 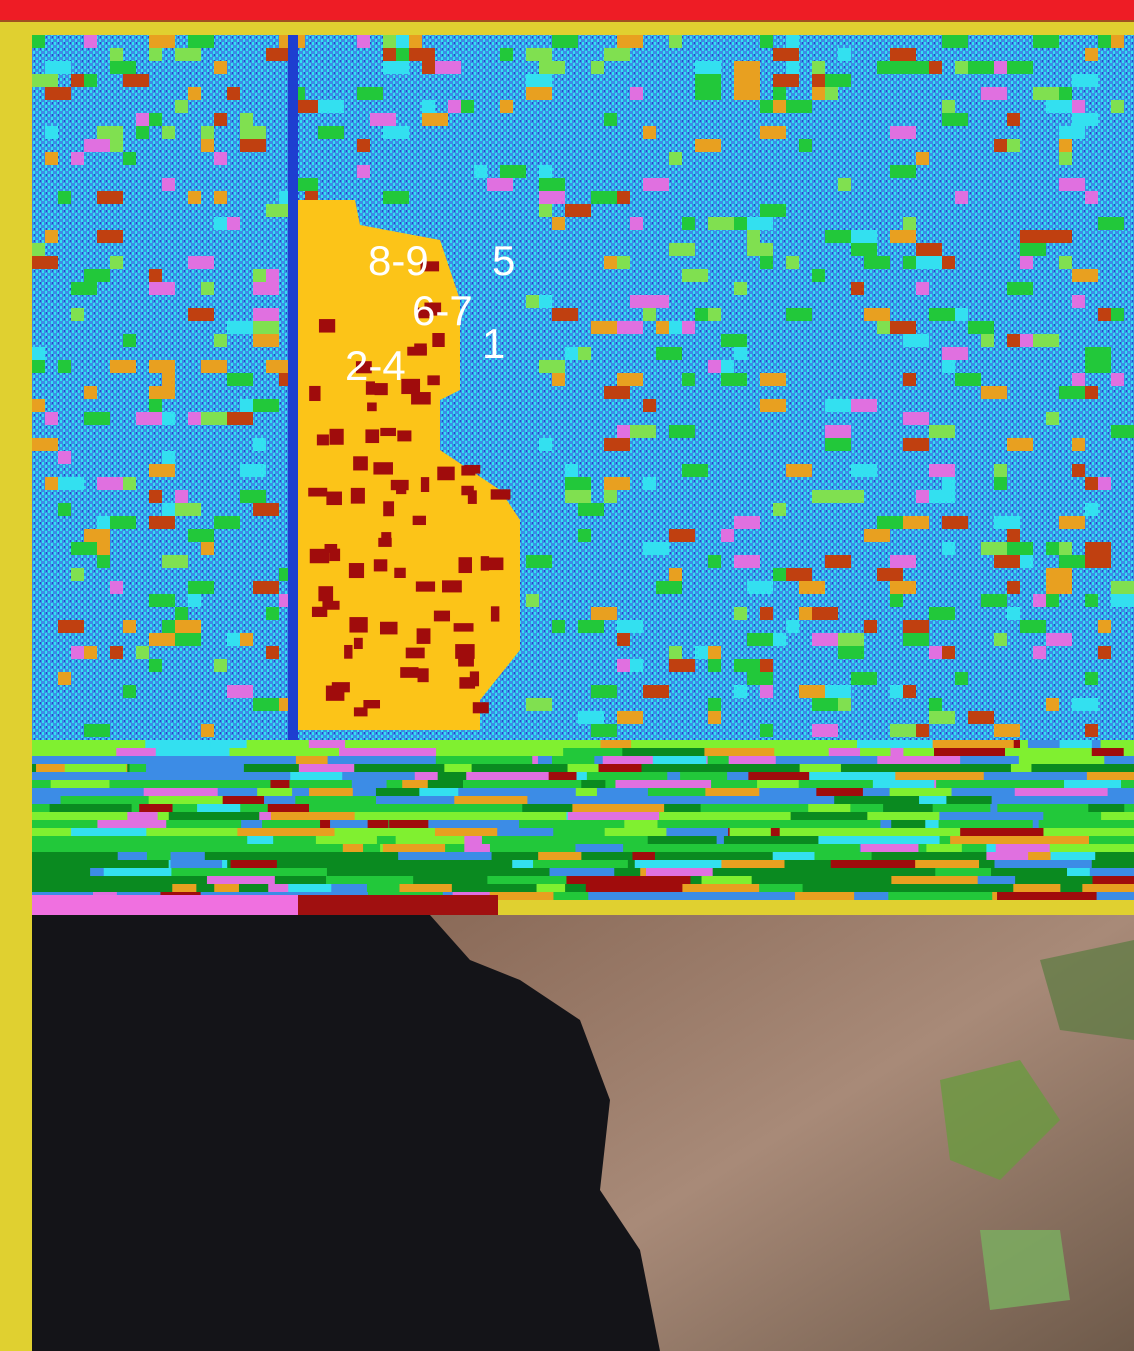 I want to click on zone-label: 8-9, so click(x=398, y=260).